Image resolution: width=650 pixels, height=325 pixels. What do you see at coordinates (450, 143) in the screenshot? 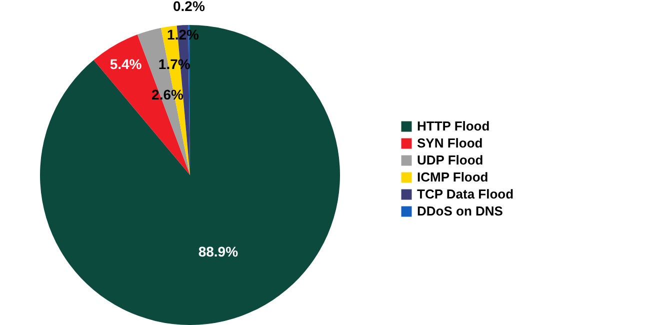
I see `legend-label: SYN Flood` at bounding box center [450, 143].